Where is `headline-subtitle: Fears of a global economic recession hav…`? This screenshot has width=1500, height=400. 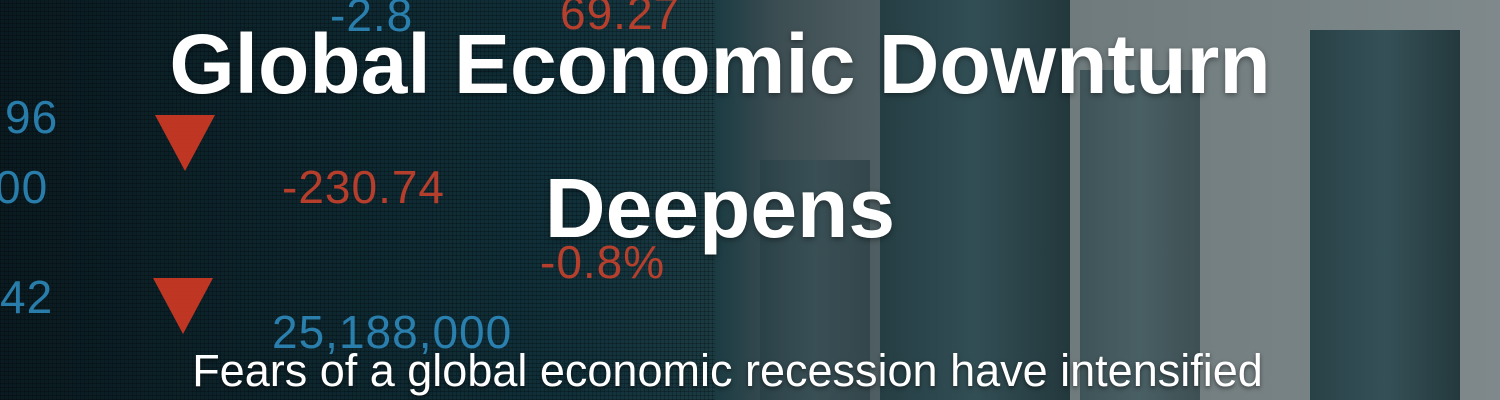 headline-subtitle: Fears of a global economic recession hav… is located at coordinates (727, 370).